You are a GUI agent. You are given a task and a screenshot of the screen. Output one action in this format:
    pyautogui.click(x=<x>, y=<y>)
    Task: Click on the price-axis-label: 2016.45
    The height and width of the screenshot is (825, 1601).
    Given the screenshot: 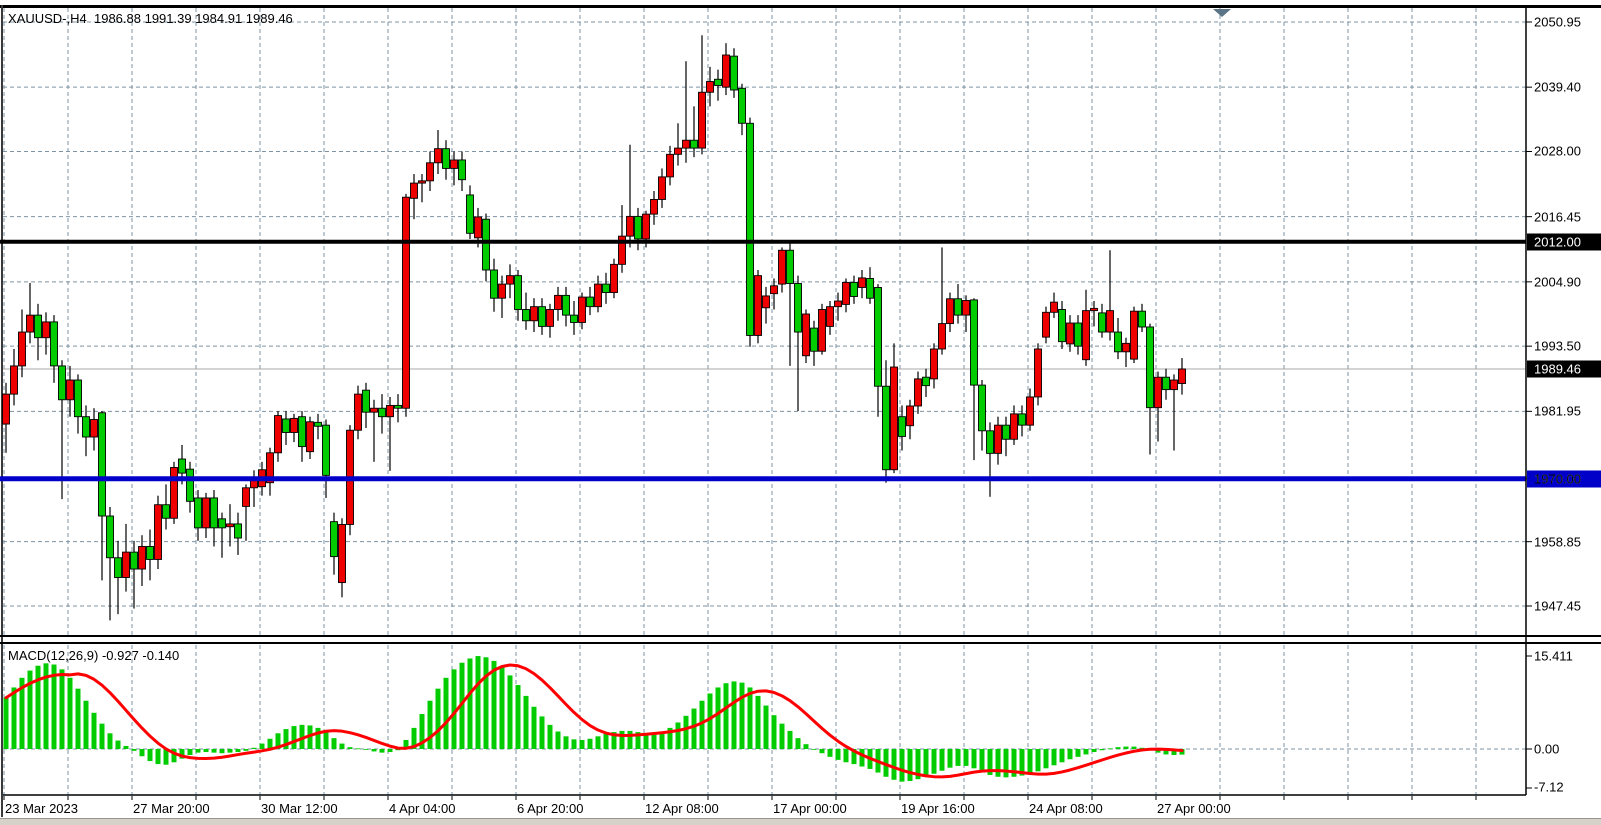 What is the action you would take?
    pyautogui.click(x=1557, y=217)
    